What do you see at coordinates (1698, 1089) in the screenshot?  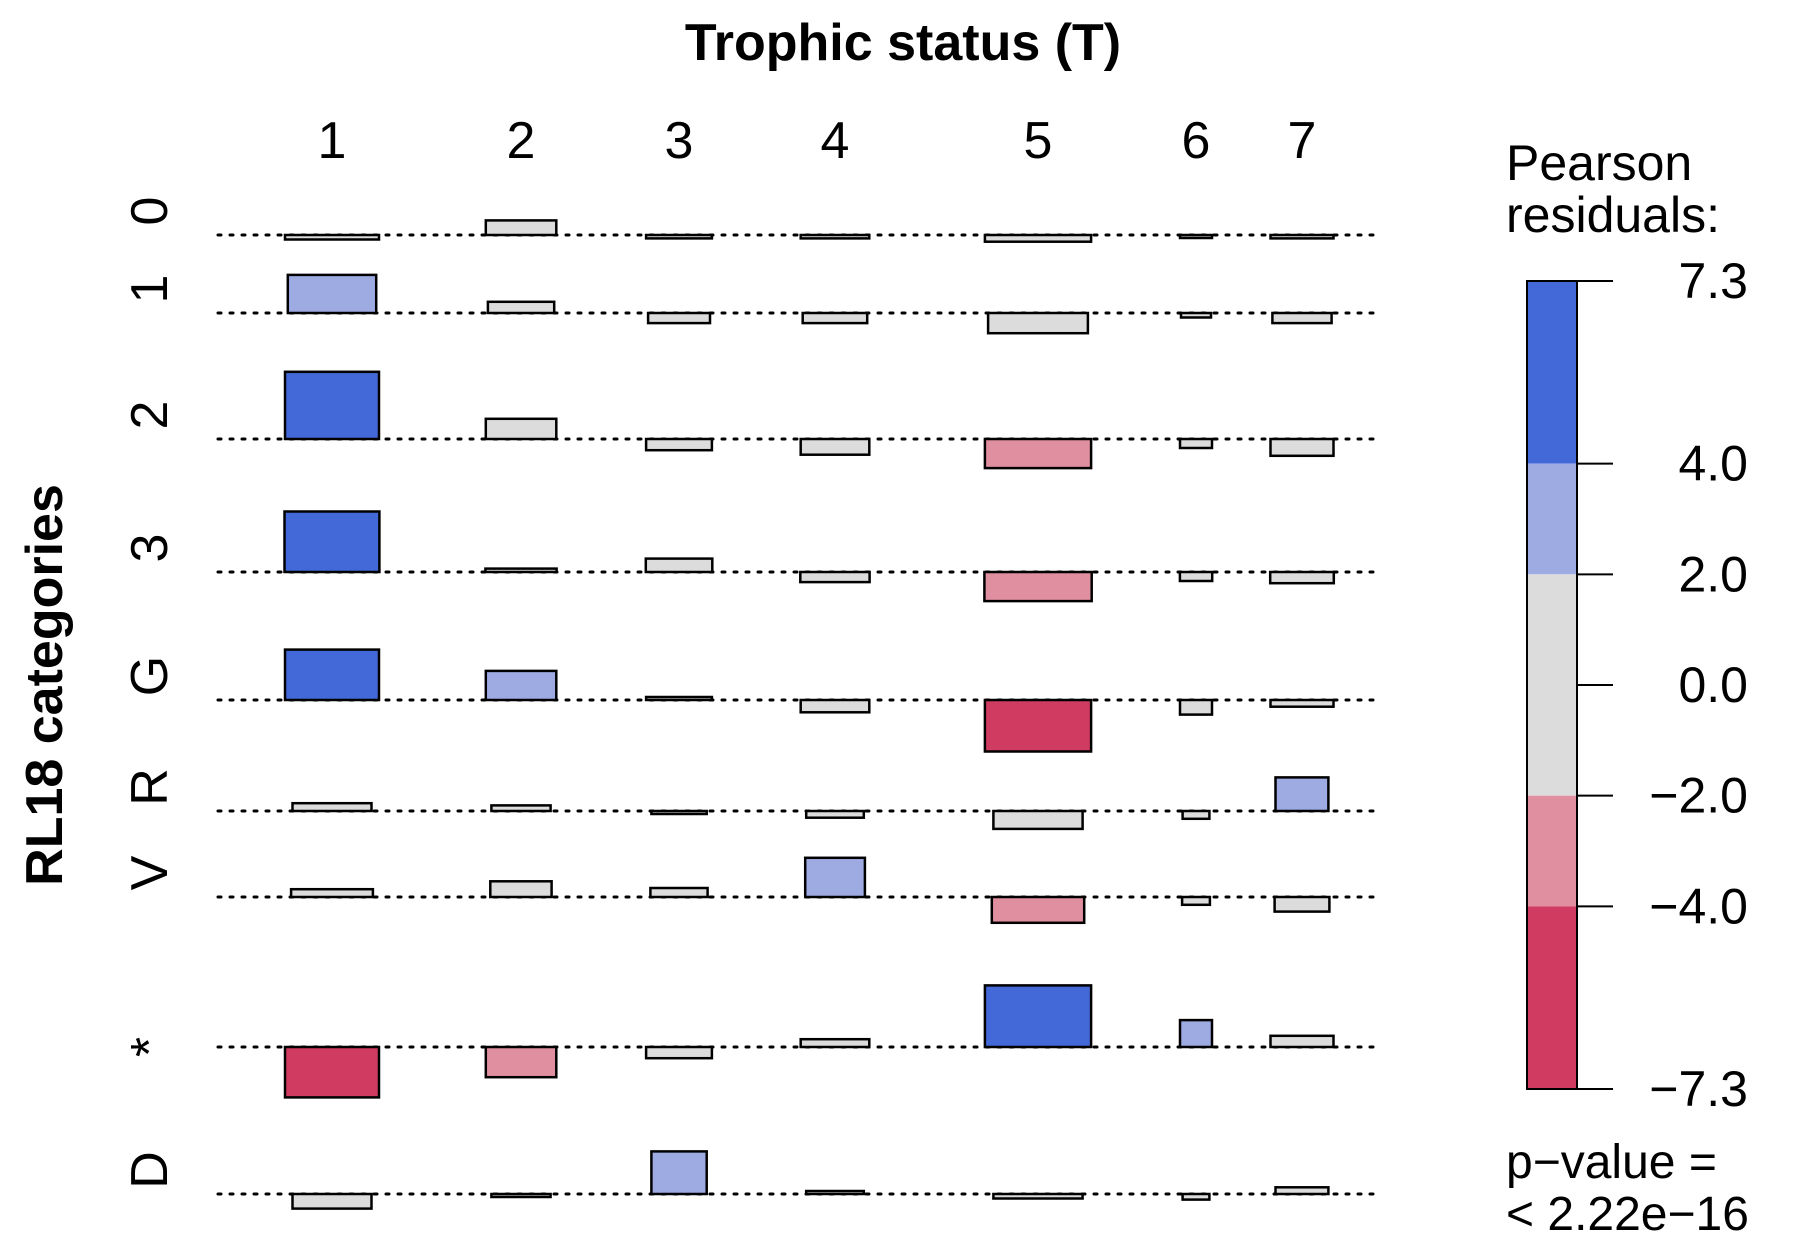 I see `legend-tick-6: −7.3` at bounding box center [1698, 1089].